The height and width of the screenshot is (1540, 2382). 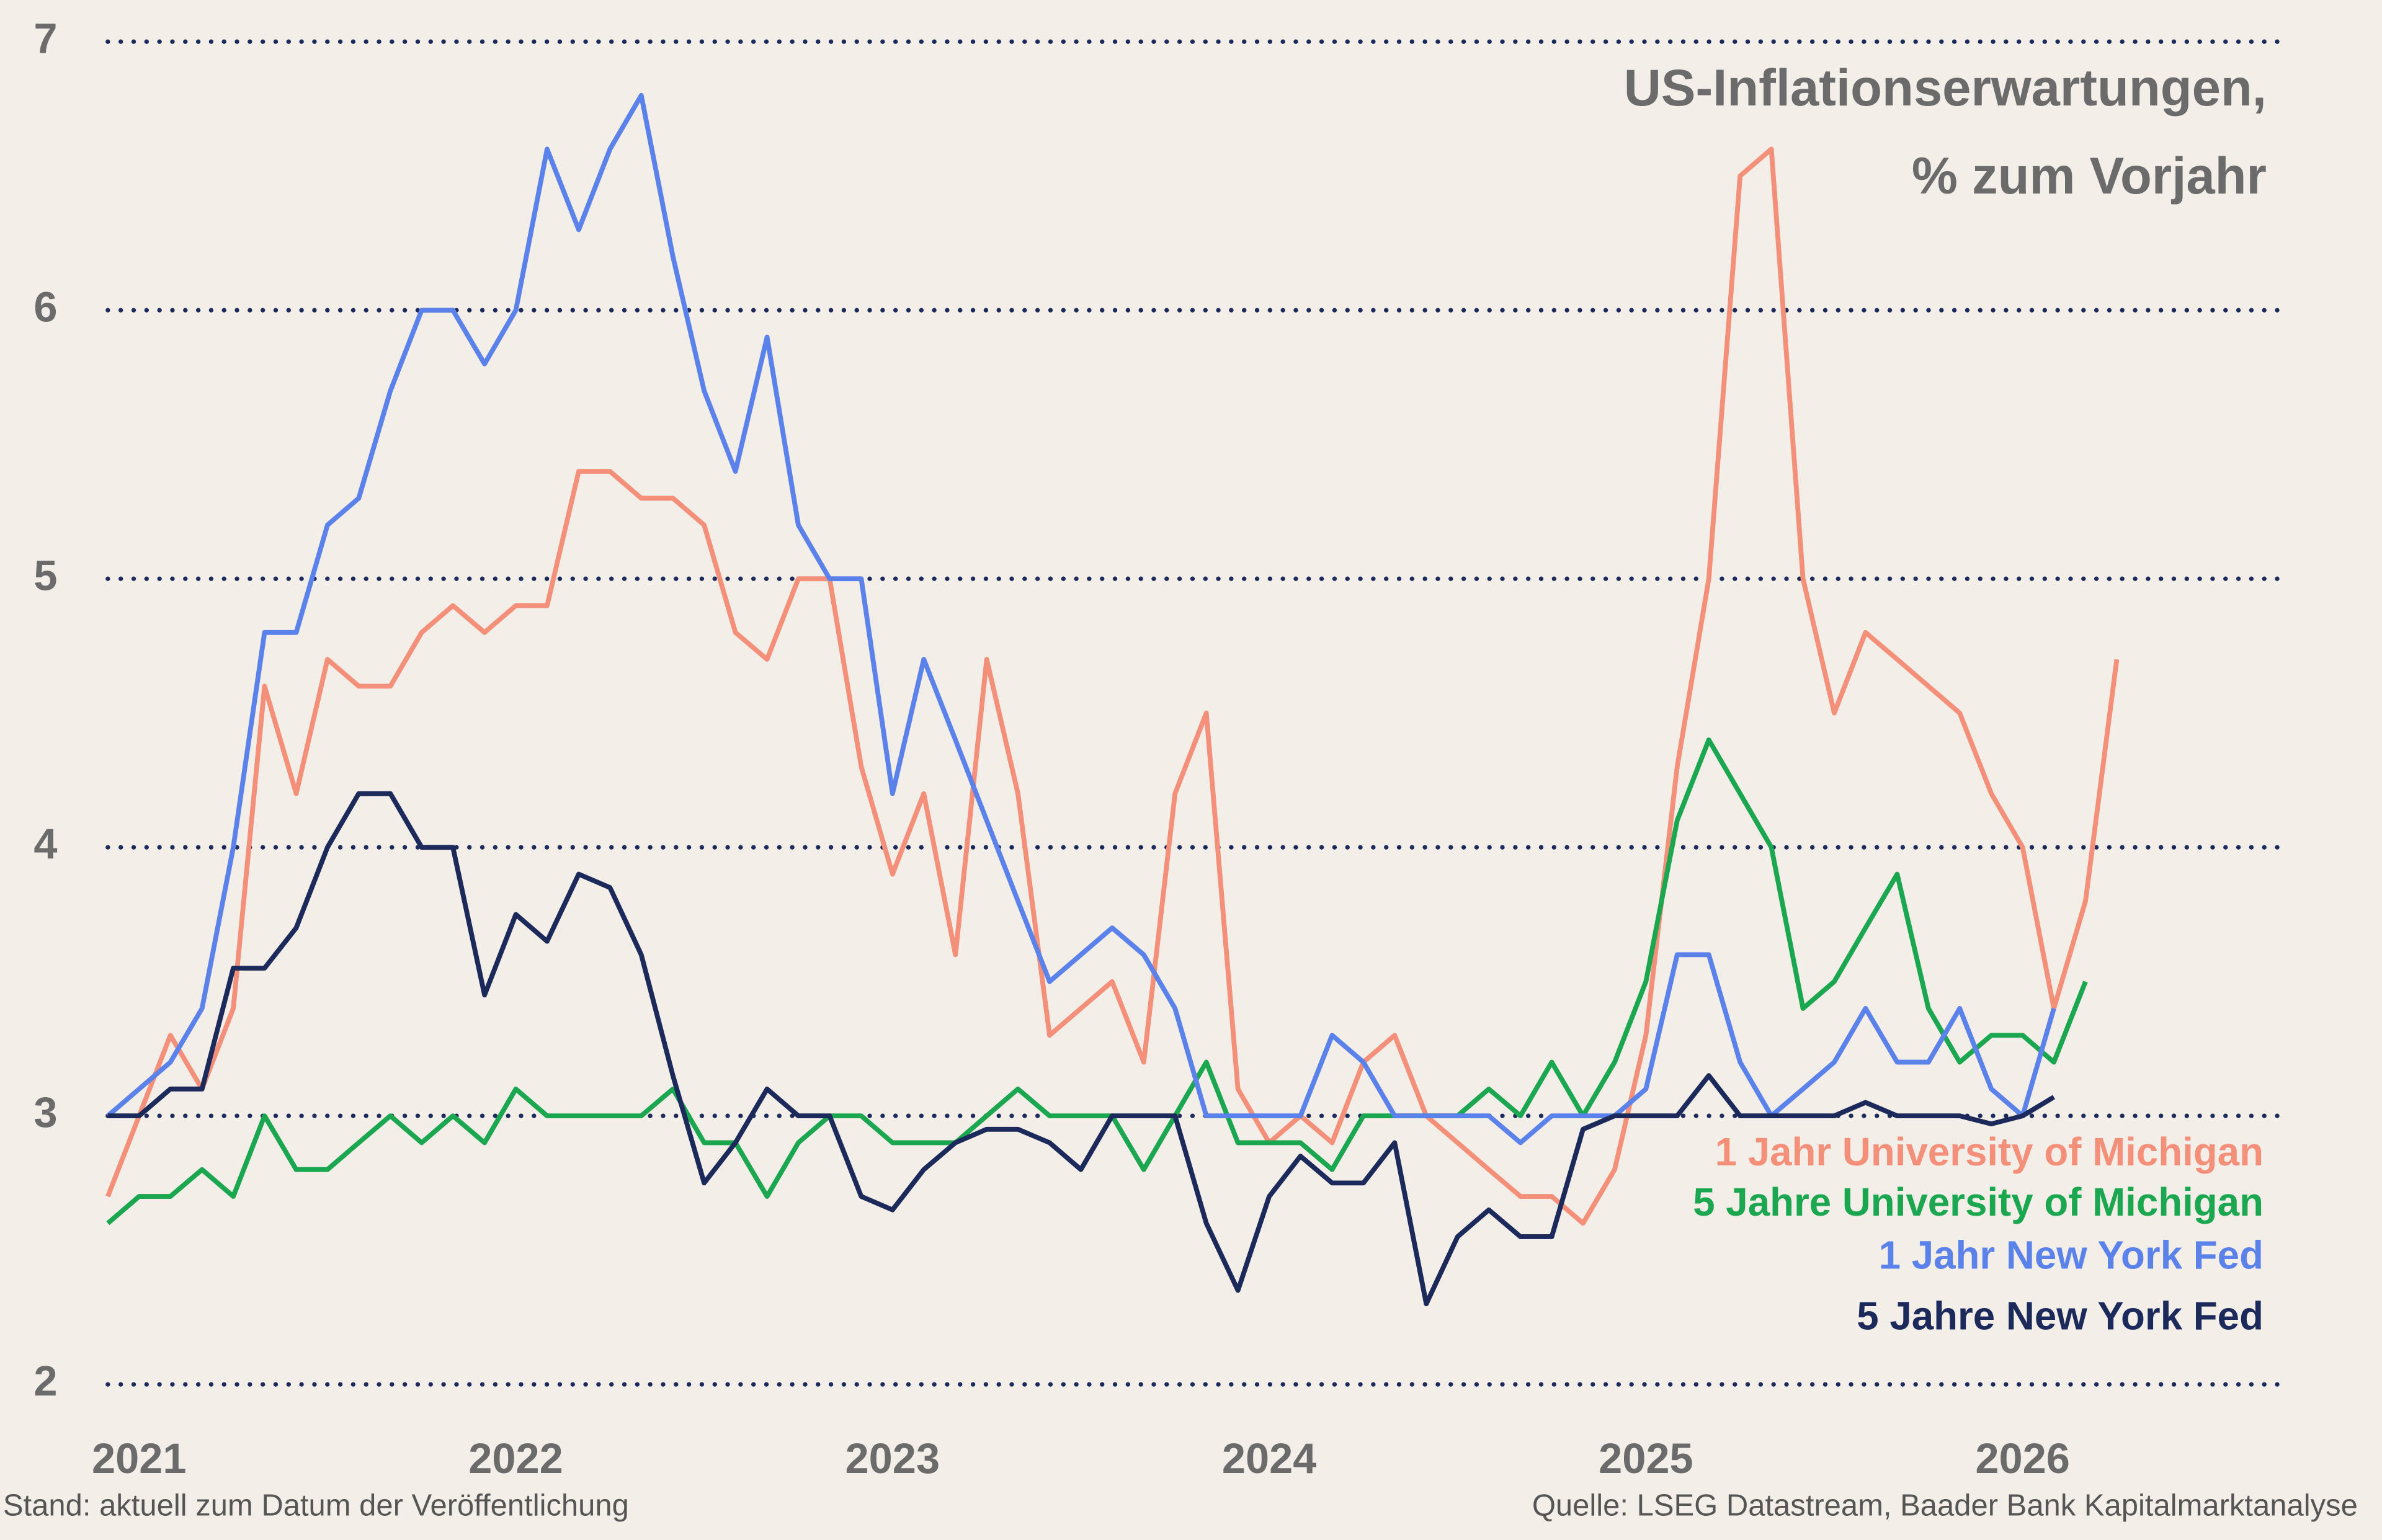 What do you see at coordinates (1990, 1152) in the screenshot?
I see `legend-entry: 1 Jahr University of Michigan` at bounding box center [1990, 1152].